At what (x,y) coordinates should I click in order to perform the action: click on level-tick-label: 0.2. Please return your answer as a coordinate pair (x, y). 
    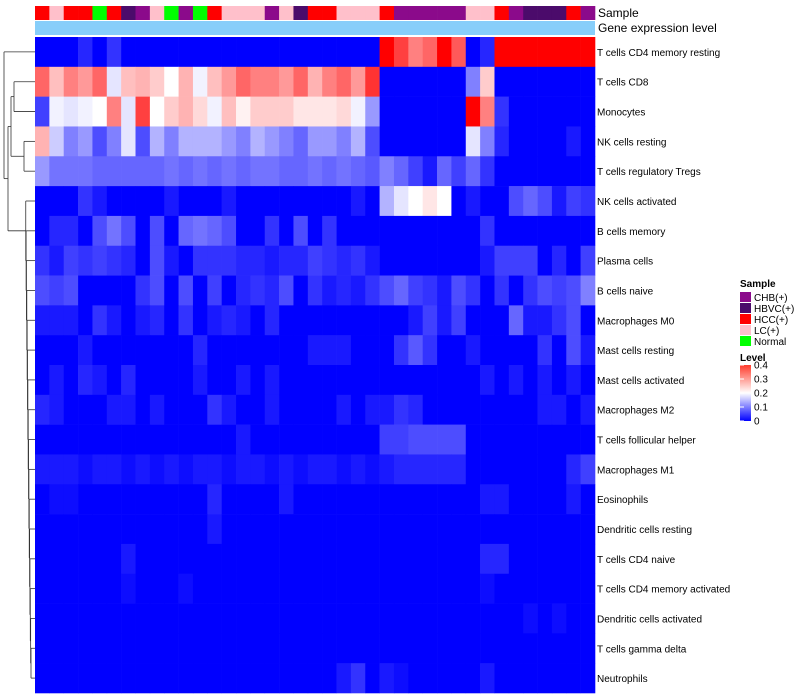
    Looking at the image, I should click on (761, 394).